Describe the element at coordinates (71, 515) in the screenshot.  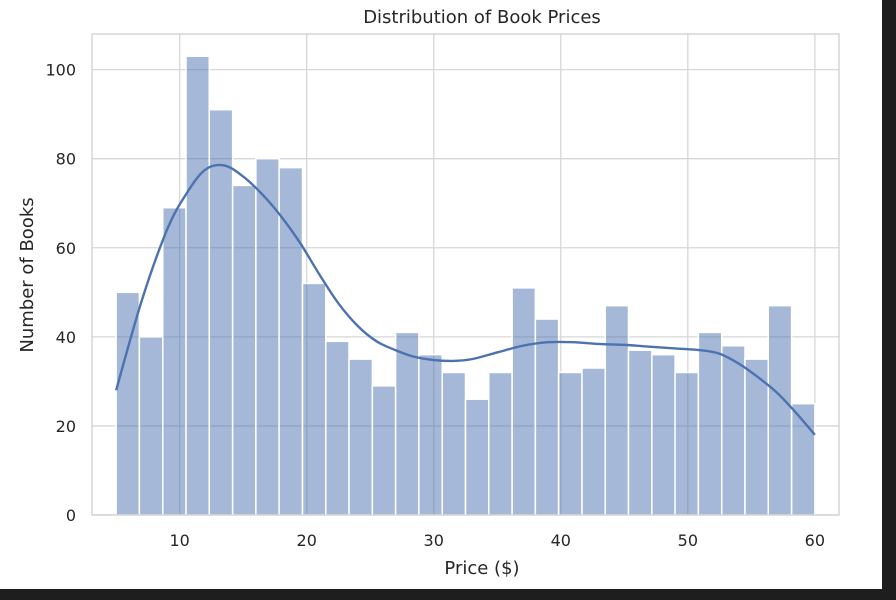
I see `y-tick-label: 0` at that location.